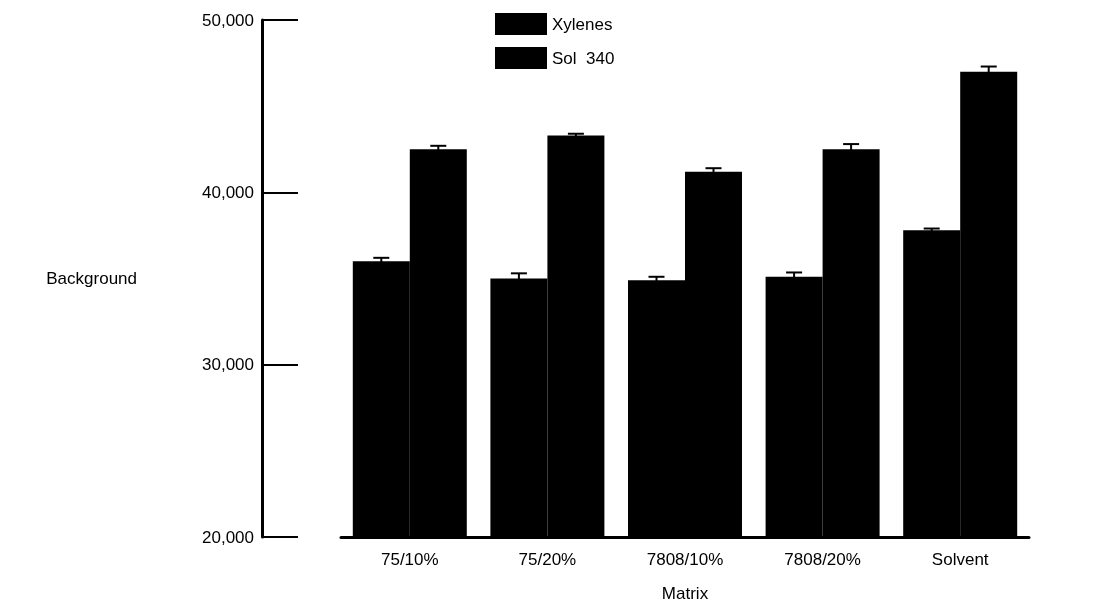  I want to click on x-tick-label: 7808/20%, so click(822, 559).